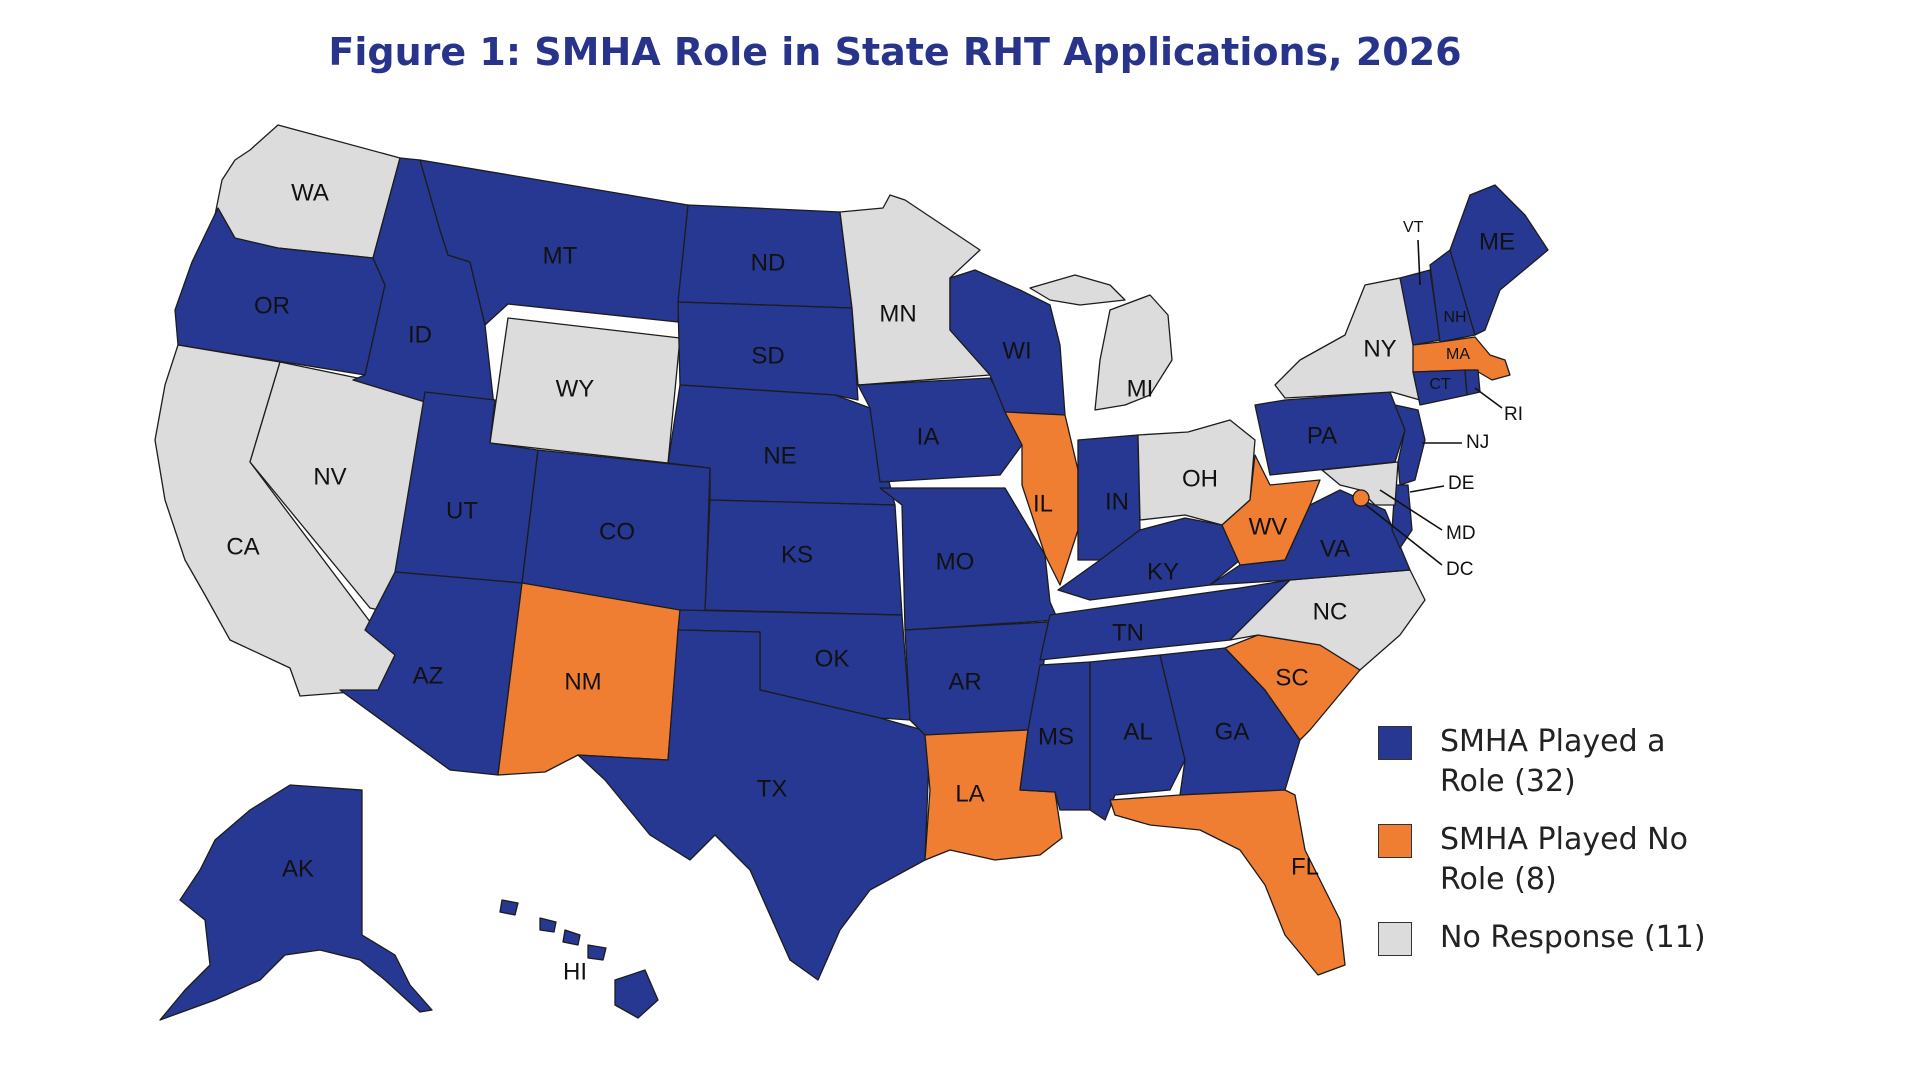 The image size is (1920, 1080). I want to click on label-ga: GA, so click(1232, 731).